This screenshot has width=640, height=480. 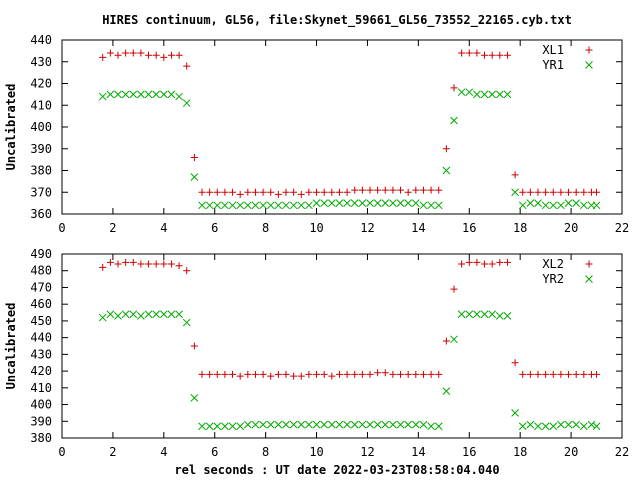 What do you see at coordinates (41, 84) in the screenshot?
I see `y-tick-label: 420` at bounding box center [41, 84].